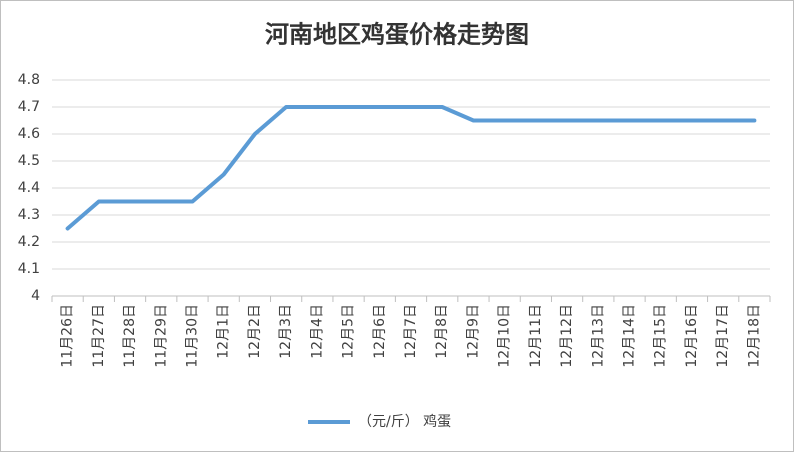  What do you see at coordinates (29, 215) in the screenshot?
I see `y-tick-label: 4.3` at bounding box center [29, 215].